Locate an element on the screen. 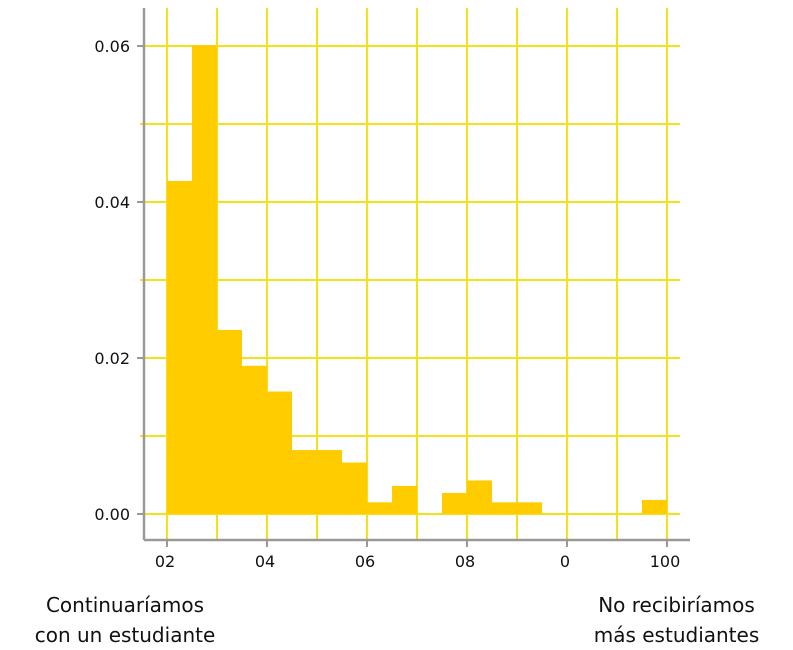 The width and height of the screenshot is (793, 650). y-tick-label: 0.06 is located at coordinates (112, 46).